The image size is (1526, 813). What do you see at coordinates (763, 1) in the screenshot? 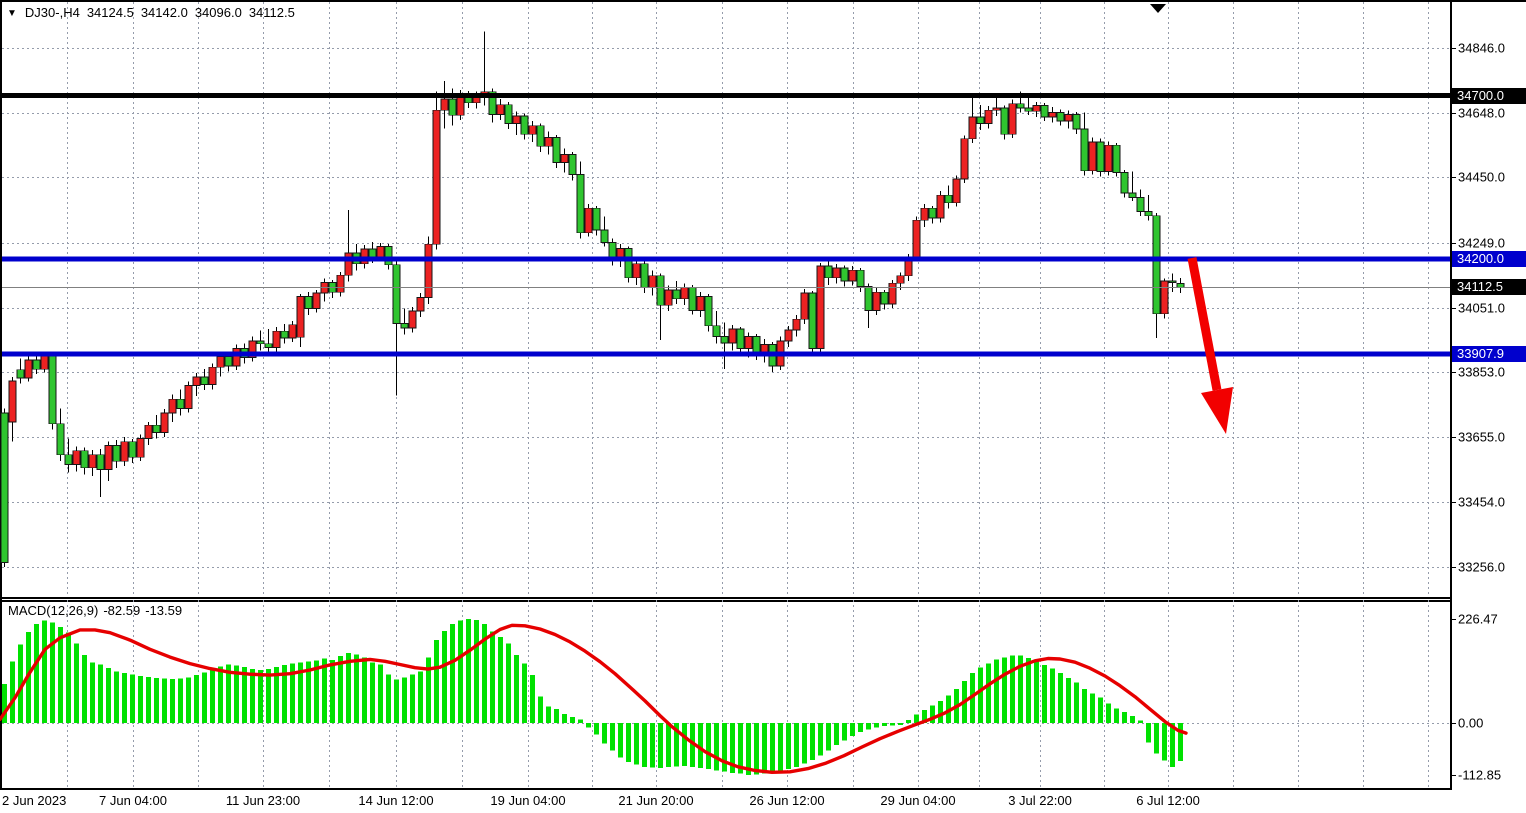
I see `border-top` at bounding box center [763, 1].